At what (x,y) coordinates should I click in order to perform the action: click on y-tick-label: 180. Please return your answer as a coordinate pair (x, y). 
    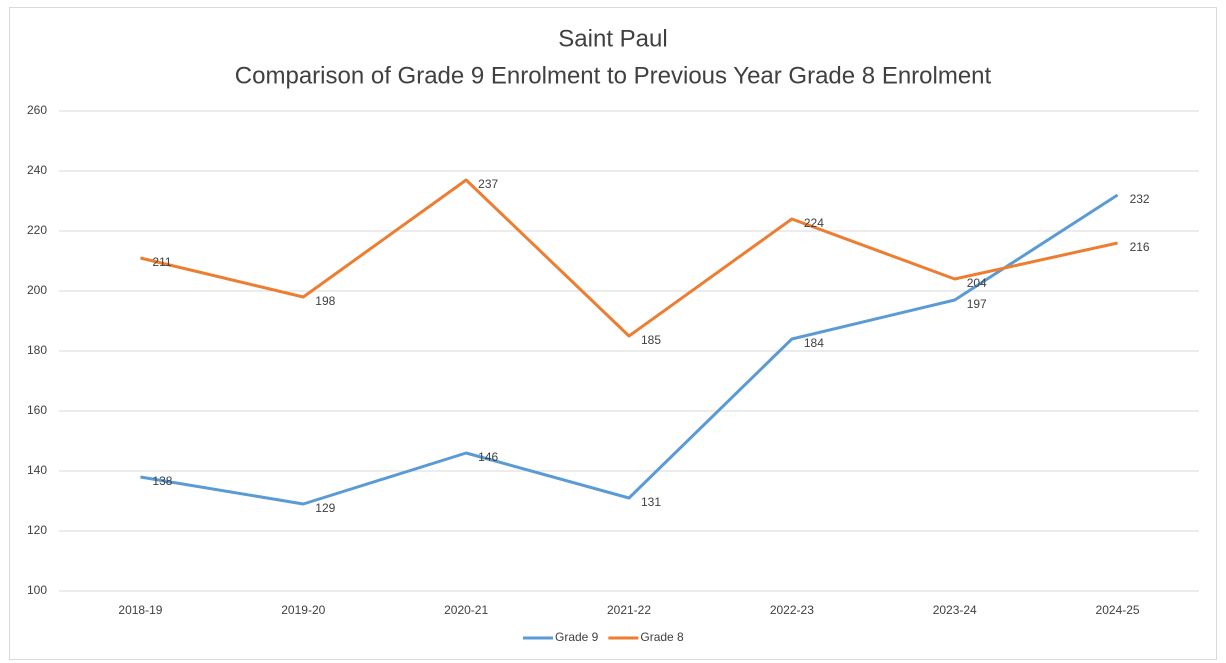
    Looking at the image, I should click on (37, 350).